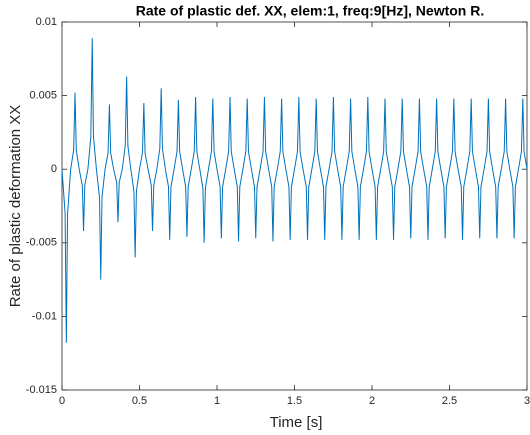 Image resolution: width=530 pixels, height=435 pixels. Describe the element at coordinates (44, 316) in the screenshot. I see `y-tick-label: -0.01` at that location.